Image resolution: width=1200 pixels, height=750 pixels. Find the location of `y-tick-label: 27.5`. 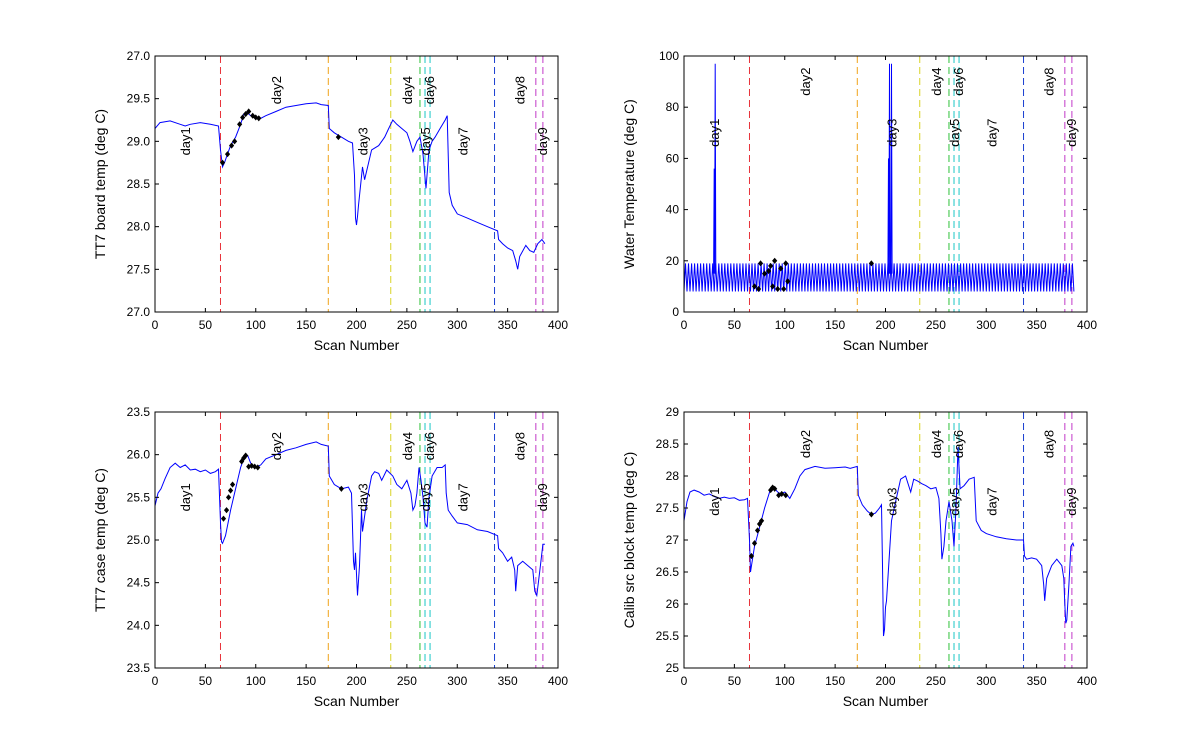

y-tick-label: 27.5 is located at coordinates (668, 508).